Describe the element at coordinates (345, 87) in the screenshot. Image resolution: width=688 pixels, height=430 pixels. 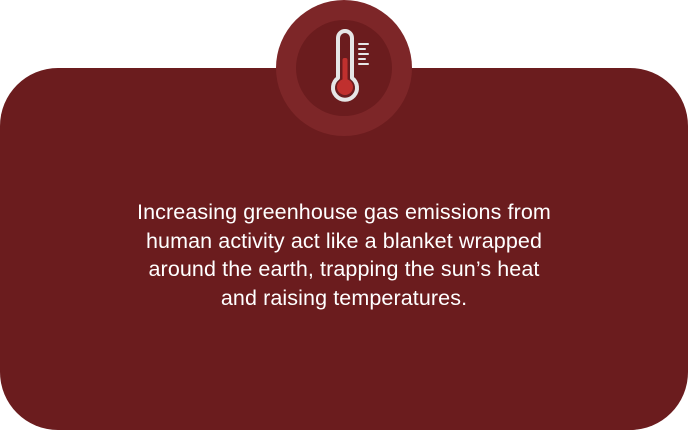
I see `thermometer-bulb` at that location.